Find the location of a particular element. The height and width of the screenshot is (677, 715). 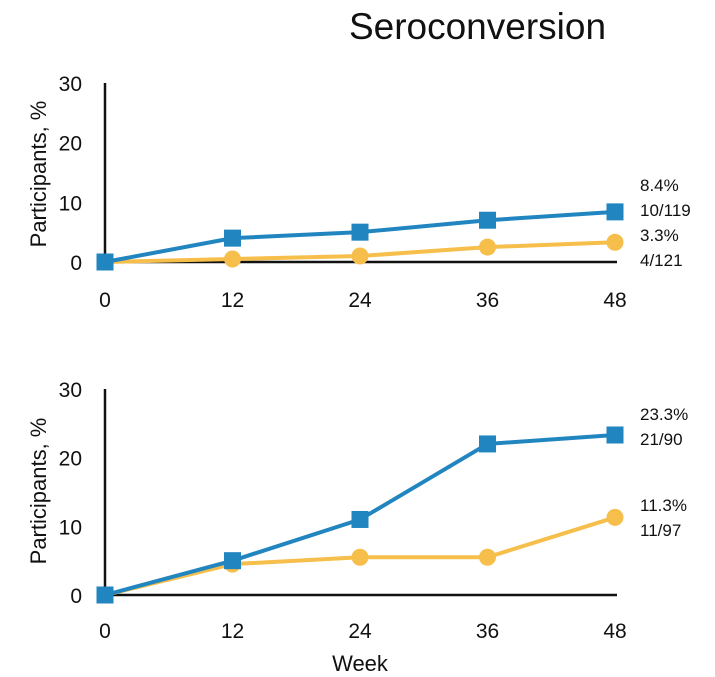

x-axis-label: Week is located at coordinates (360, 663).